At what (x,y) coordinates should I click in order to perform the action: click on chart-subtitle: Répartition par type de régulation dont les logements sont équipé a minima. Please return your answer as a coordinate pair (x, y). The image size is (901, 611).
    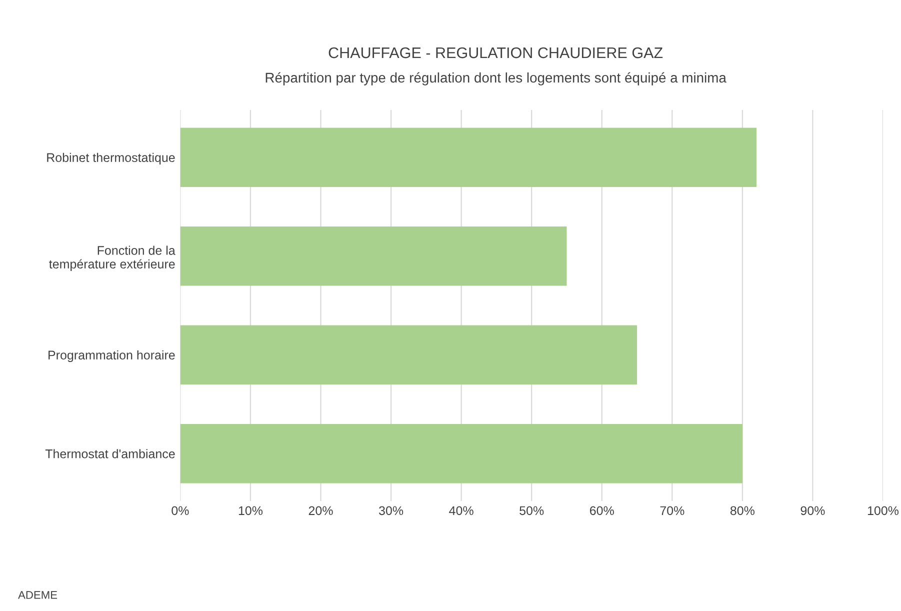
    Looking at the image, I should click on (496, 79).